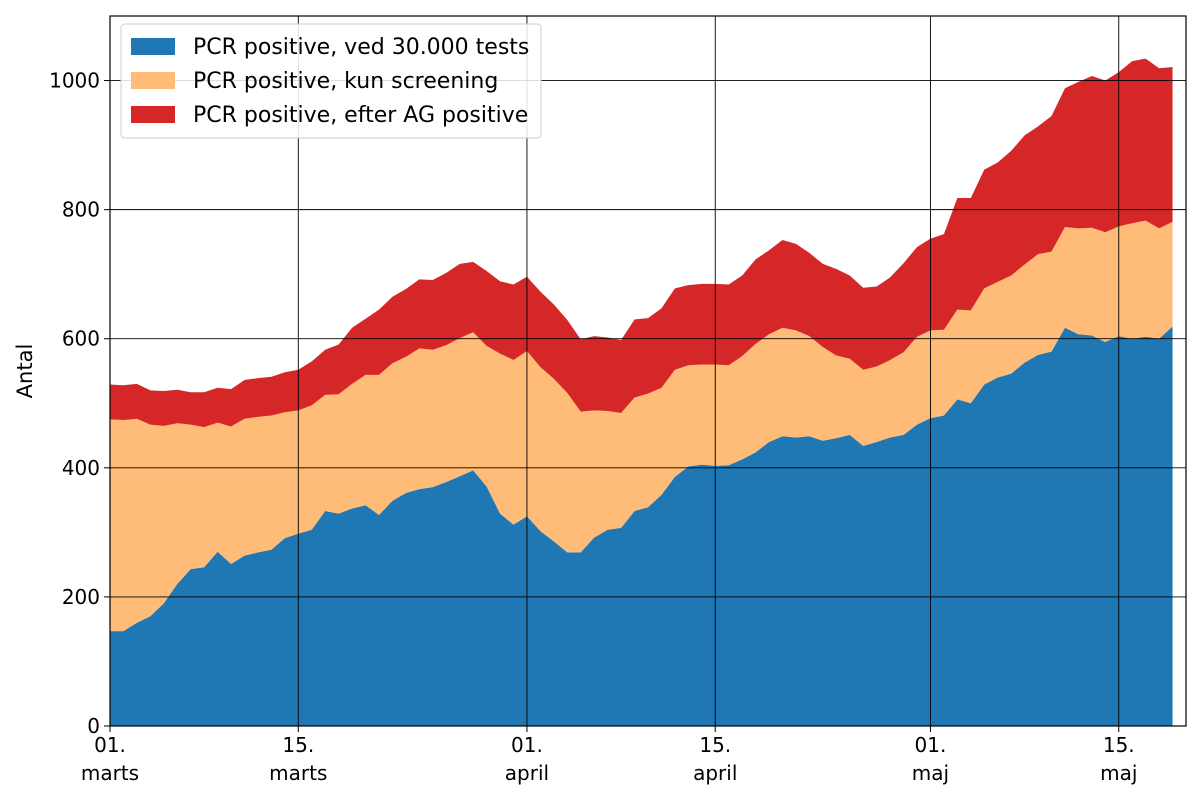 The height and width of the screenshot is (800, 1200). What do you see at coordinates (298, 745) in the screenshot?
I see `x-tick-label-day-1: 15.` at bounding box center [298, 745].